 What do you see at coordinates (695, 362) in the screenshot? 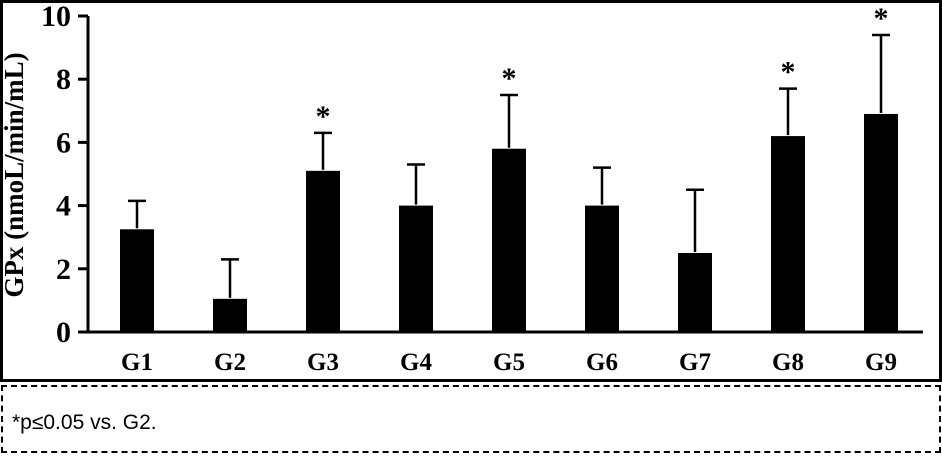
I see `x-category-label: G7` at bounding box center [695, 362].